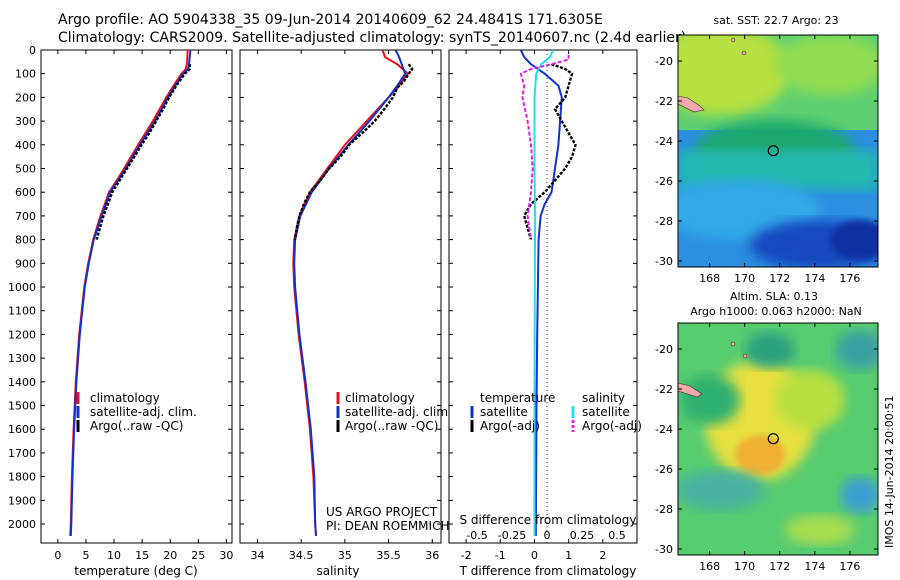 Image resolution: width=900 pixels, height=580 pixels. Describe the element at coordinates (25, 240) in the screenshot. I see `depth-tick-label: 800` at that location.